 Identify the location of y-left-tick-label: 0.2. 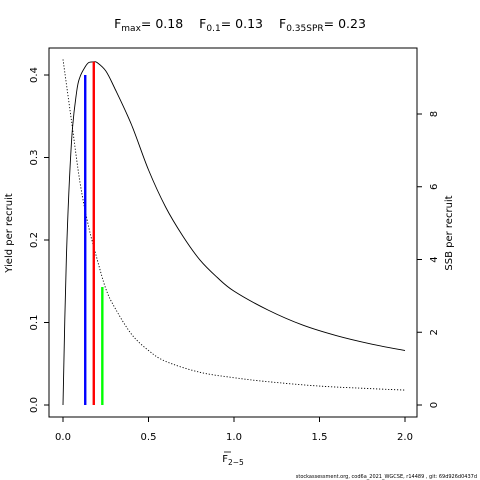
(34, 240).